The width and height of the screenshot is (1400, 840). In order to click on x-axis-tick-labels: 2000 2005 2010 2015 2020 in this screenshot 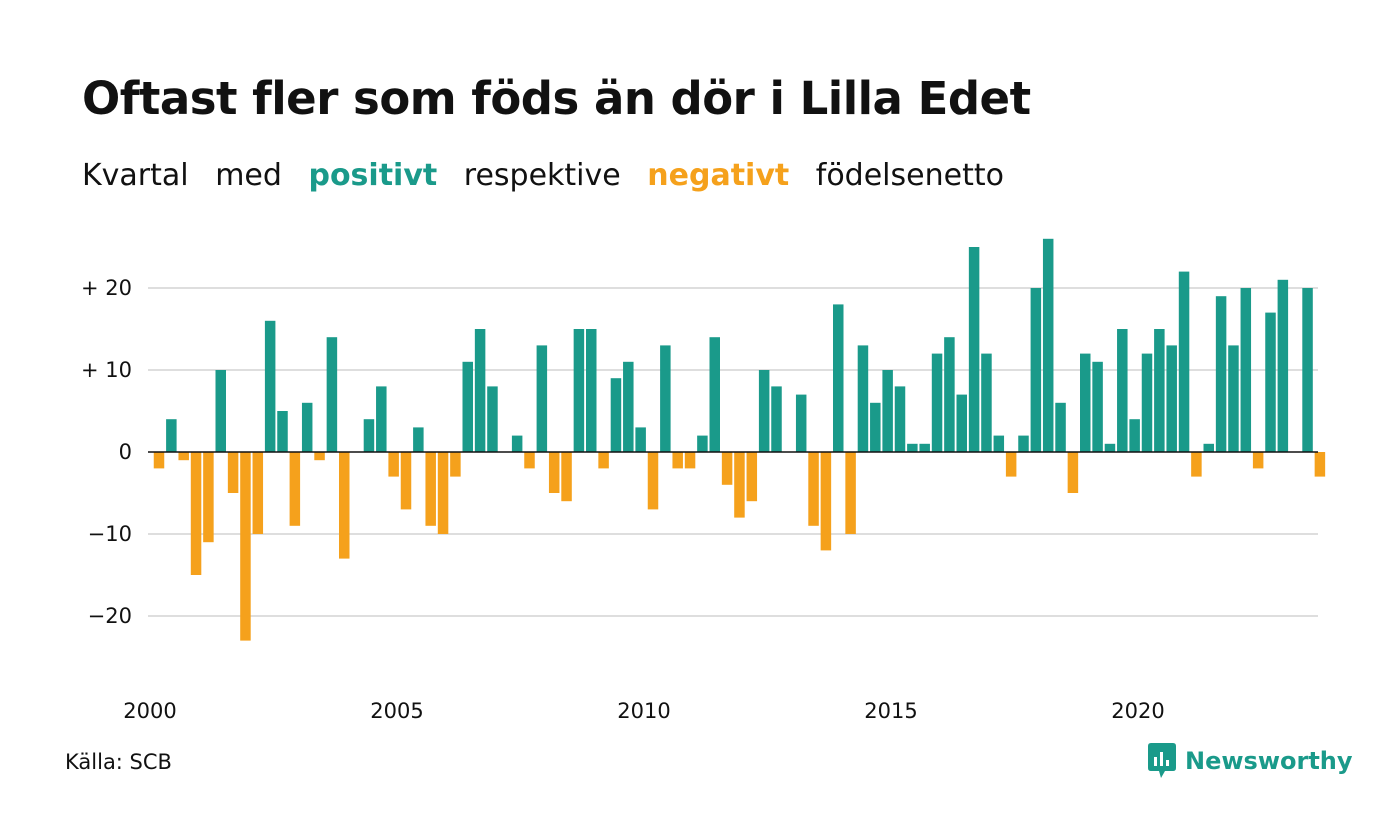, I will do `click(643, 711)`.